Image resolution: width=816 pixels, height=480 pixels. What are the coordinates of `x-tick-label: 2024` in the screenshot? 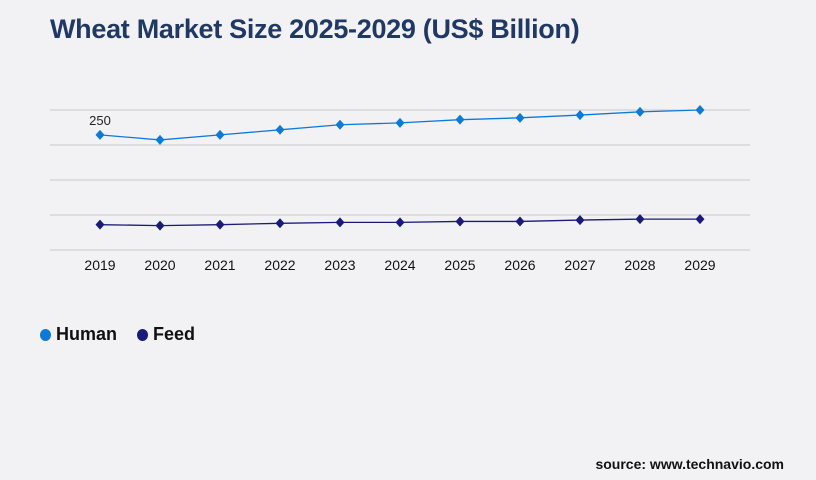 It's located at (399, 265).